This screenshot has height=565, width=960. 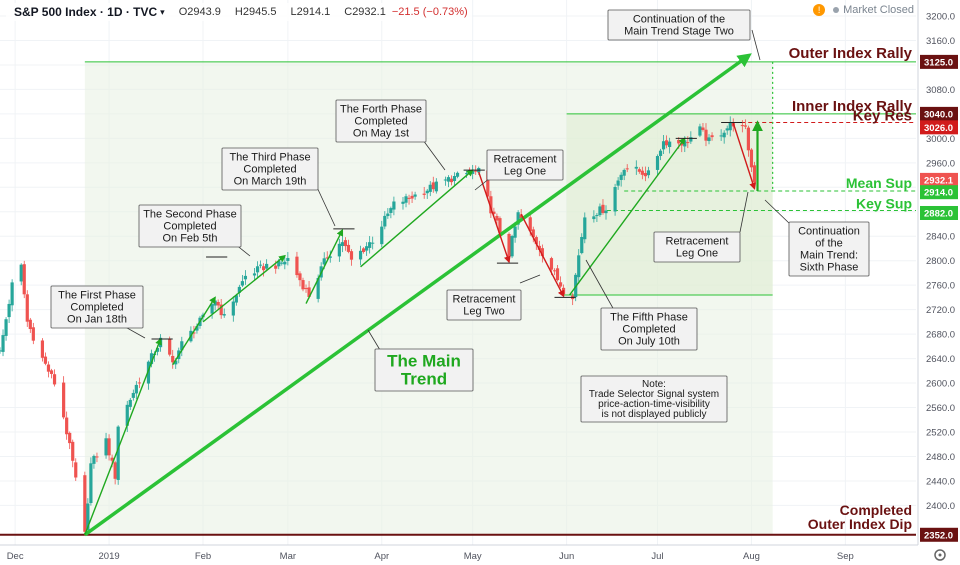 I want to click on annotation-text: Leg Two, so click(x=483, y=312).